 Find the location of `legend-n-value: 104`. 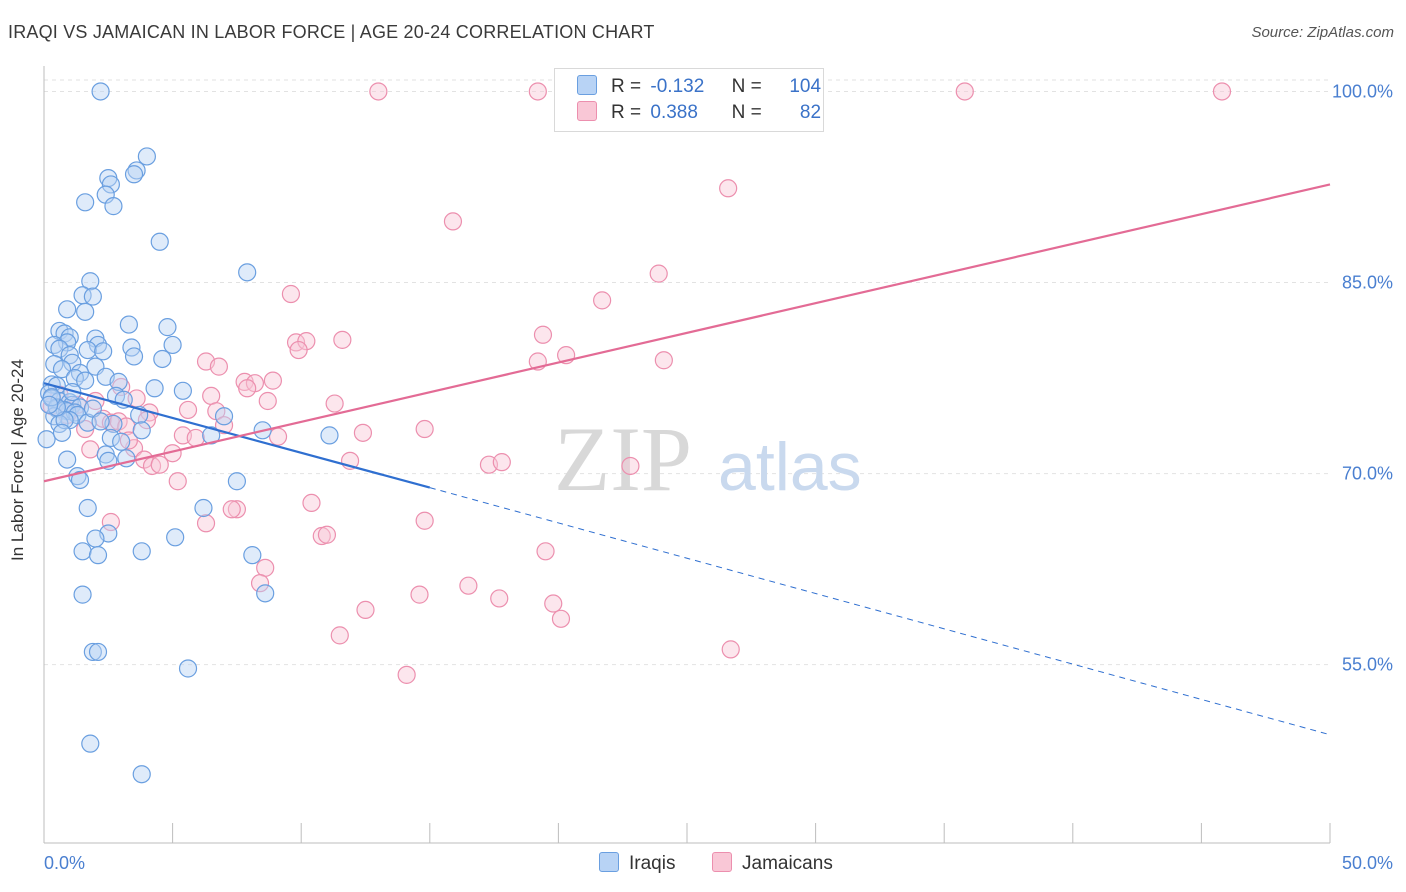

legend-n-value: 104 is located at coordinates (805, 86).